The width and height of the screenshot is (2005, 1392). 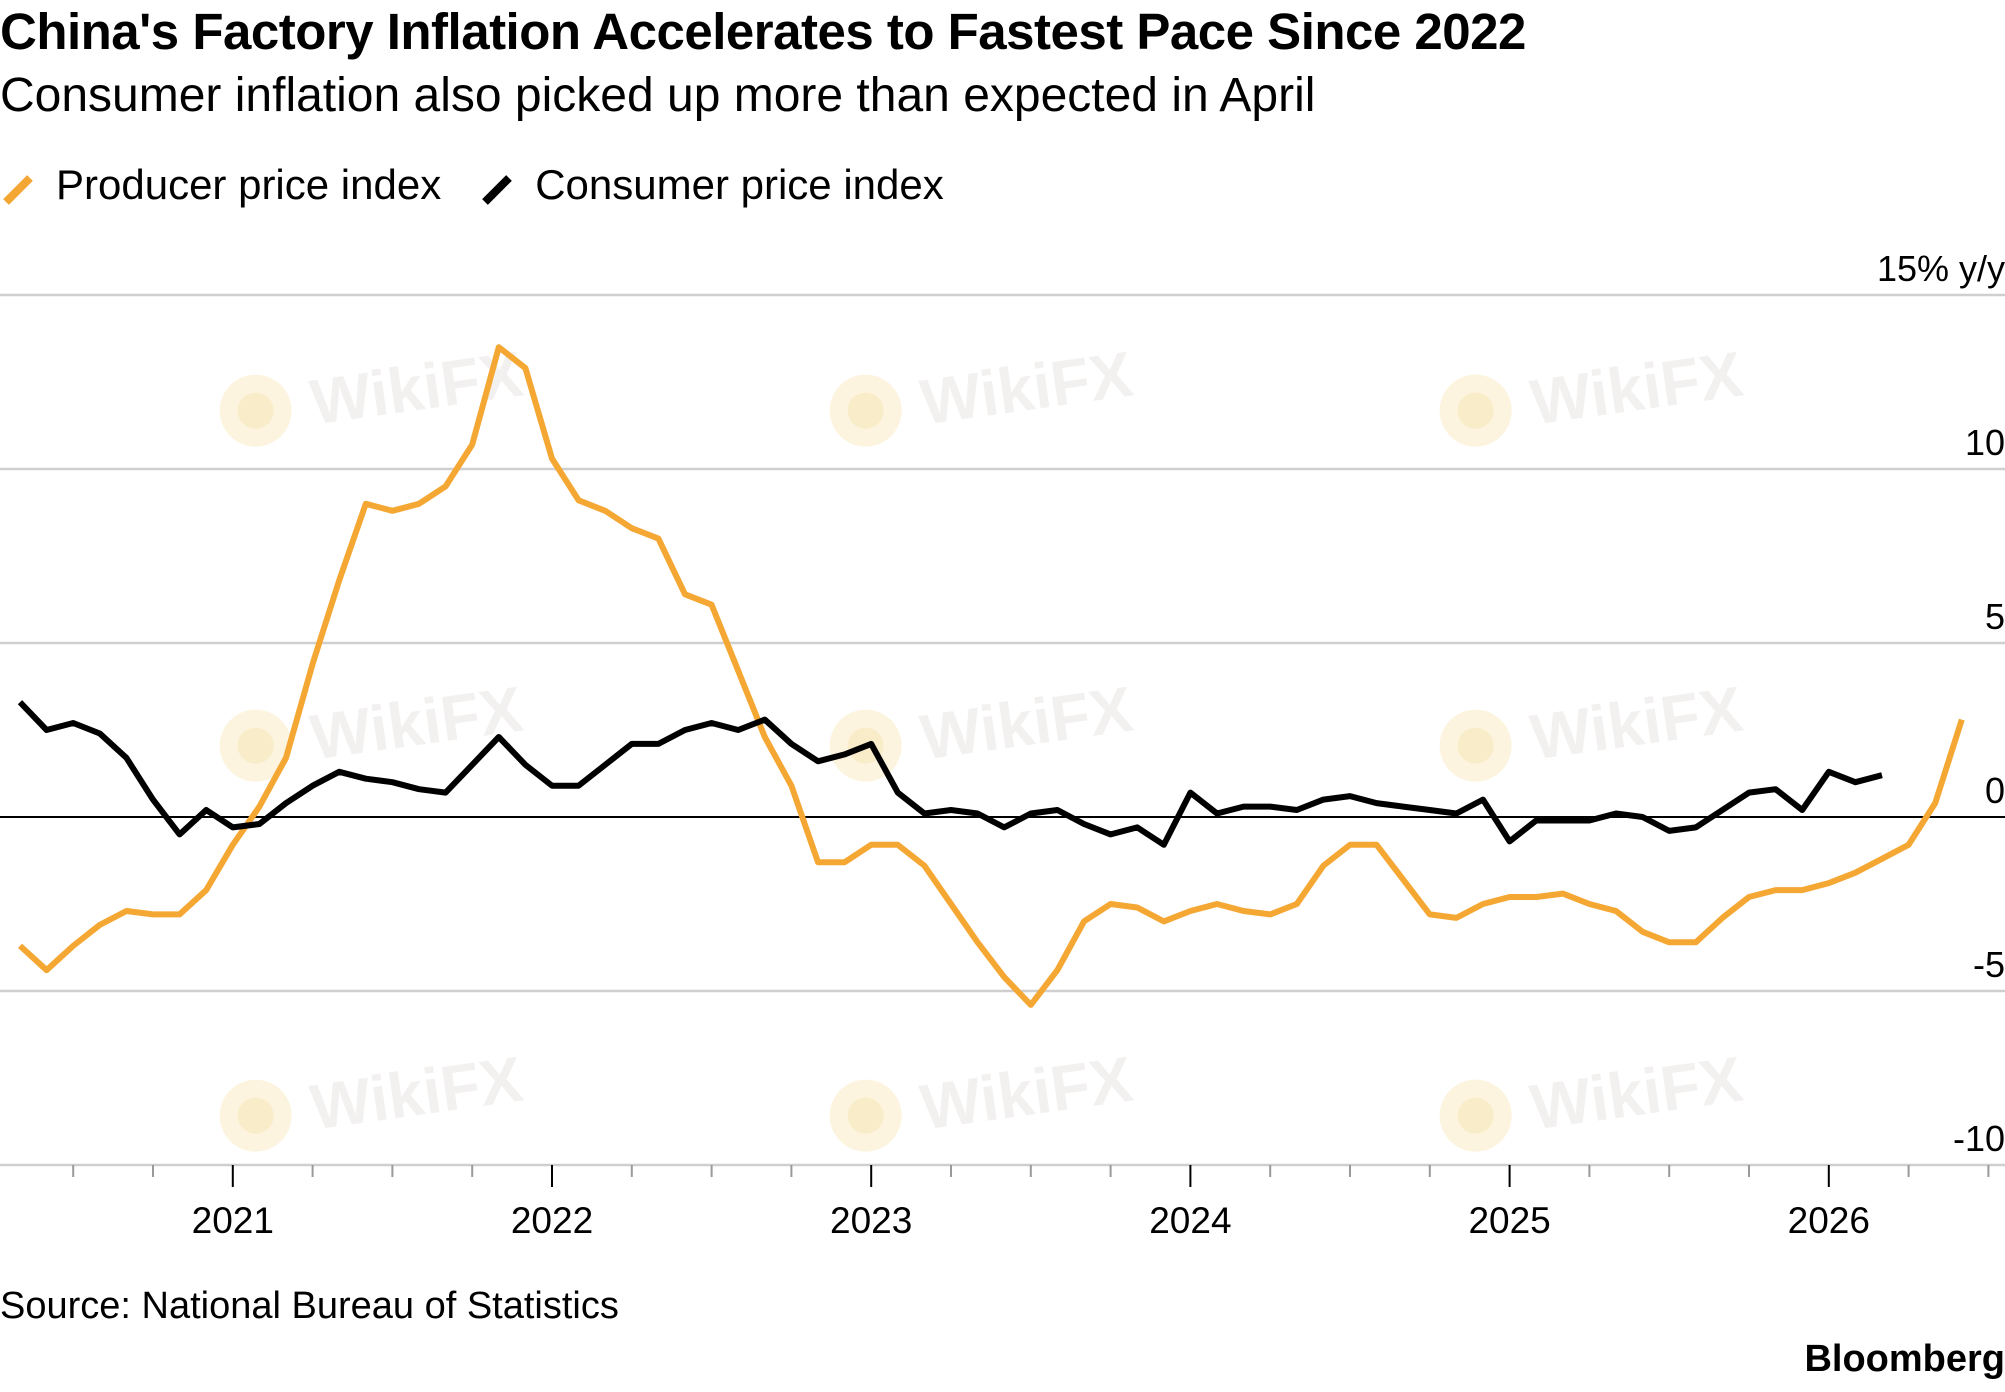 What do you see at coordinates (1989, 964) in the screenshot?
I see `y-tick-label: -5` at bounding box center [1989, 964].